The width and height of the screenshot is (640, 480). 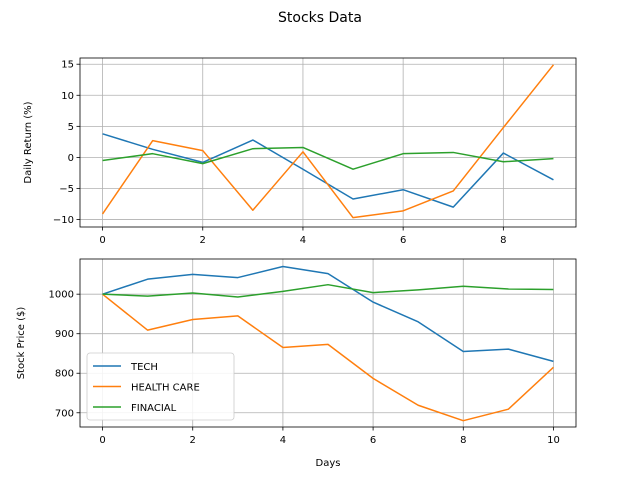 What do you see at coordinates (144, 367) in the screenshot?
I see `legend-label: TECH` at bounding box center [144, 367].